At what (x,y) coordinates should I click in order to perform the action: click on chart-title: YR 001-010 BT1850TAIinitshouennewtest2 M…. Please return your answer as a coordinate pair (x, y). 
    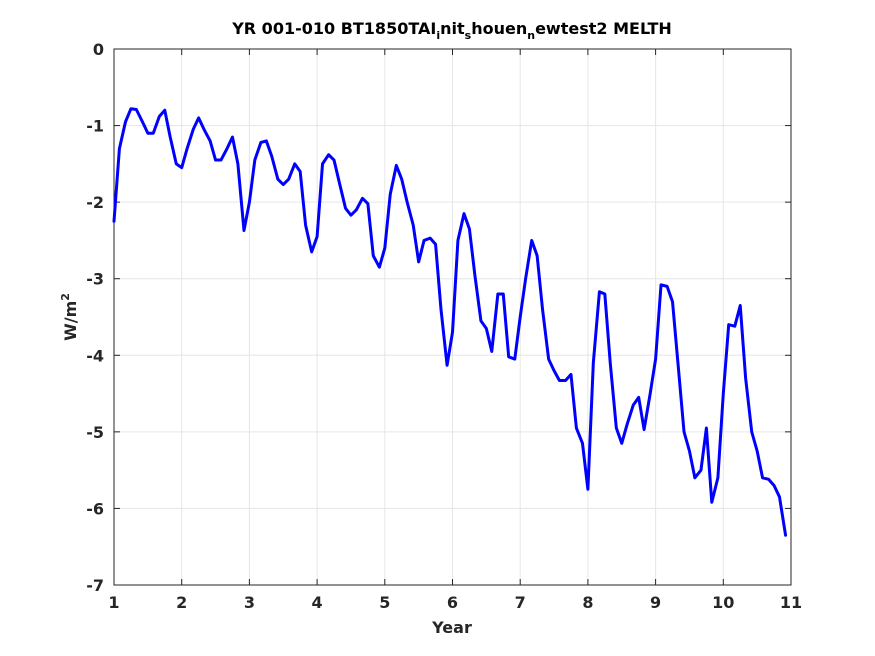
    Looking at the image, I should click on (451, 30).